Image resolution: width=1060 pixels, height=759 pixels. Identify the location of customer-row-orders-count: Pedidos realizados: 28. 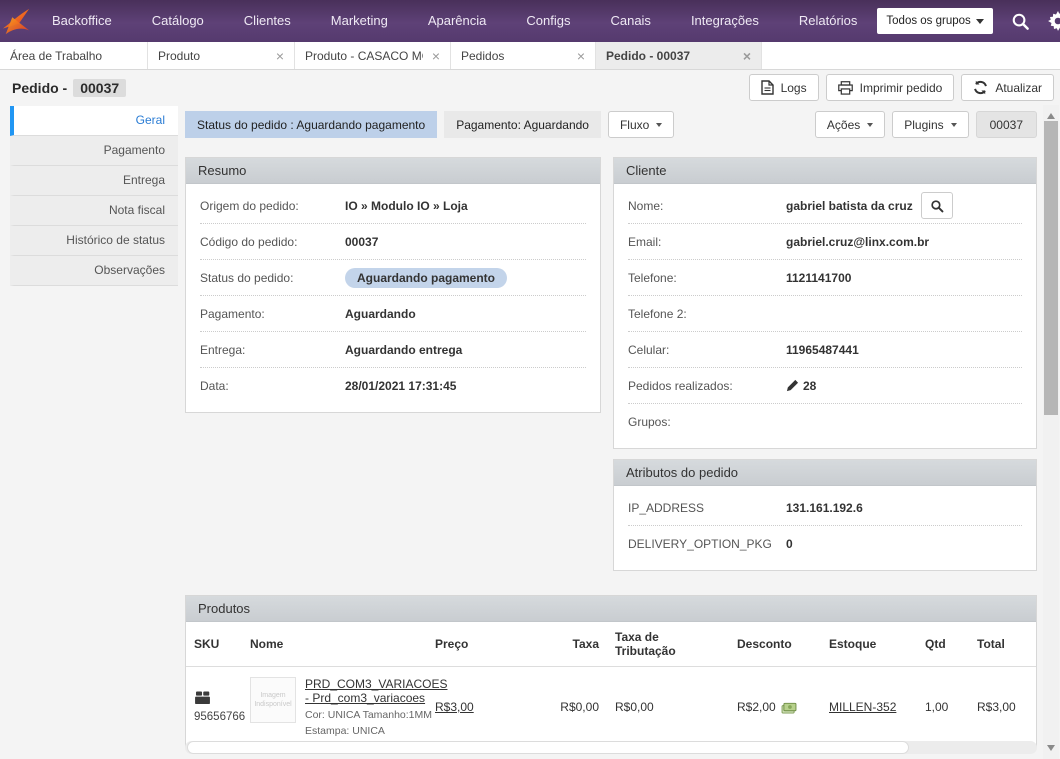
(825, 386).